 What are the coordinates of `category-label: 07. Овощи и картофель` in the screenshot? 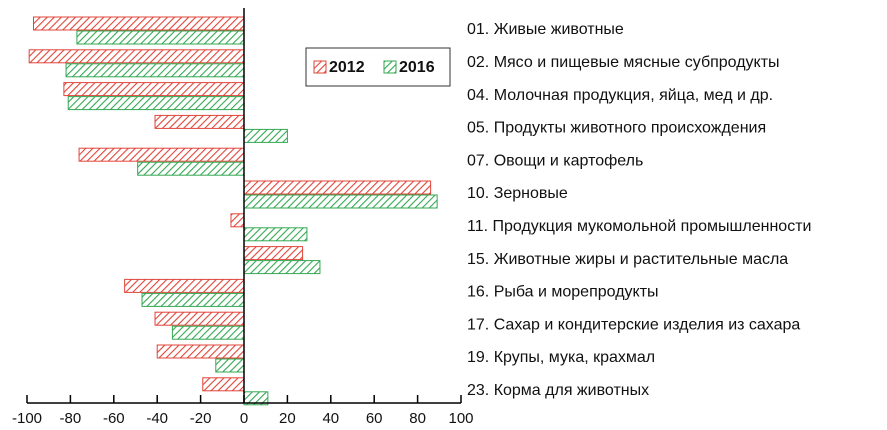 It's located at (555, 160).